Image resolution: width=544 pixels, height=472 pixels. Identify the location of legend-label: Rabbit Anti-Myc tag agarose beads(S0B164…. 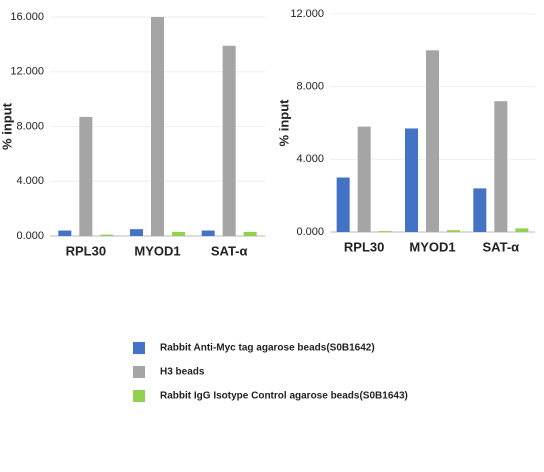
(267, 348).